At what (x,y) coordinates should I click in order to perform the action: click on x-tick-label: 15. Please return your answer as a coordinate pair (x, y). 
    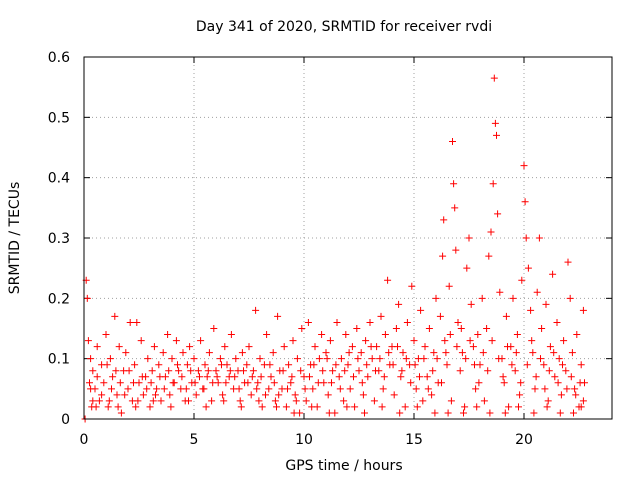
    Looking at the image, I should click on (414, 440).